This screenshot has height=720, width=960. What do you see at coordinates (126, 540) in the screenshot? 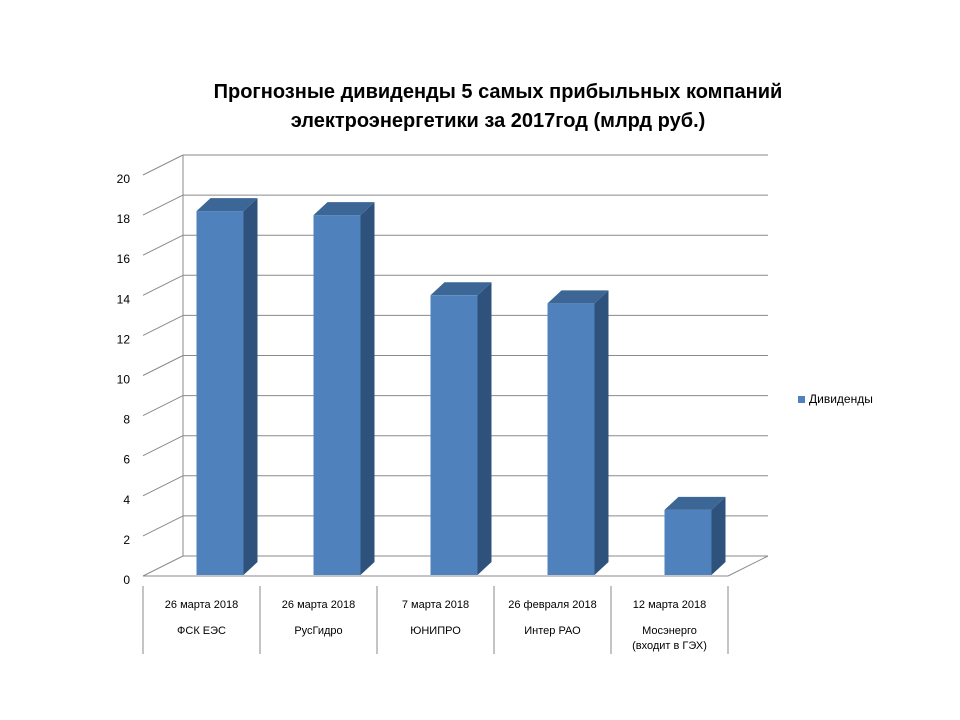
I see `y-tick-label: 2` at bounding box center [126, 540].